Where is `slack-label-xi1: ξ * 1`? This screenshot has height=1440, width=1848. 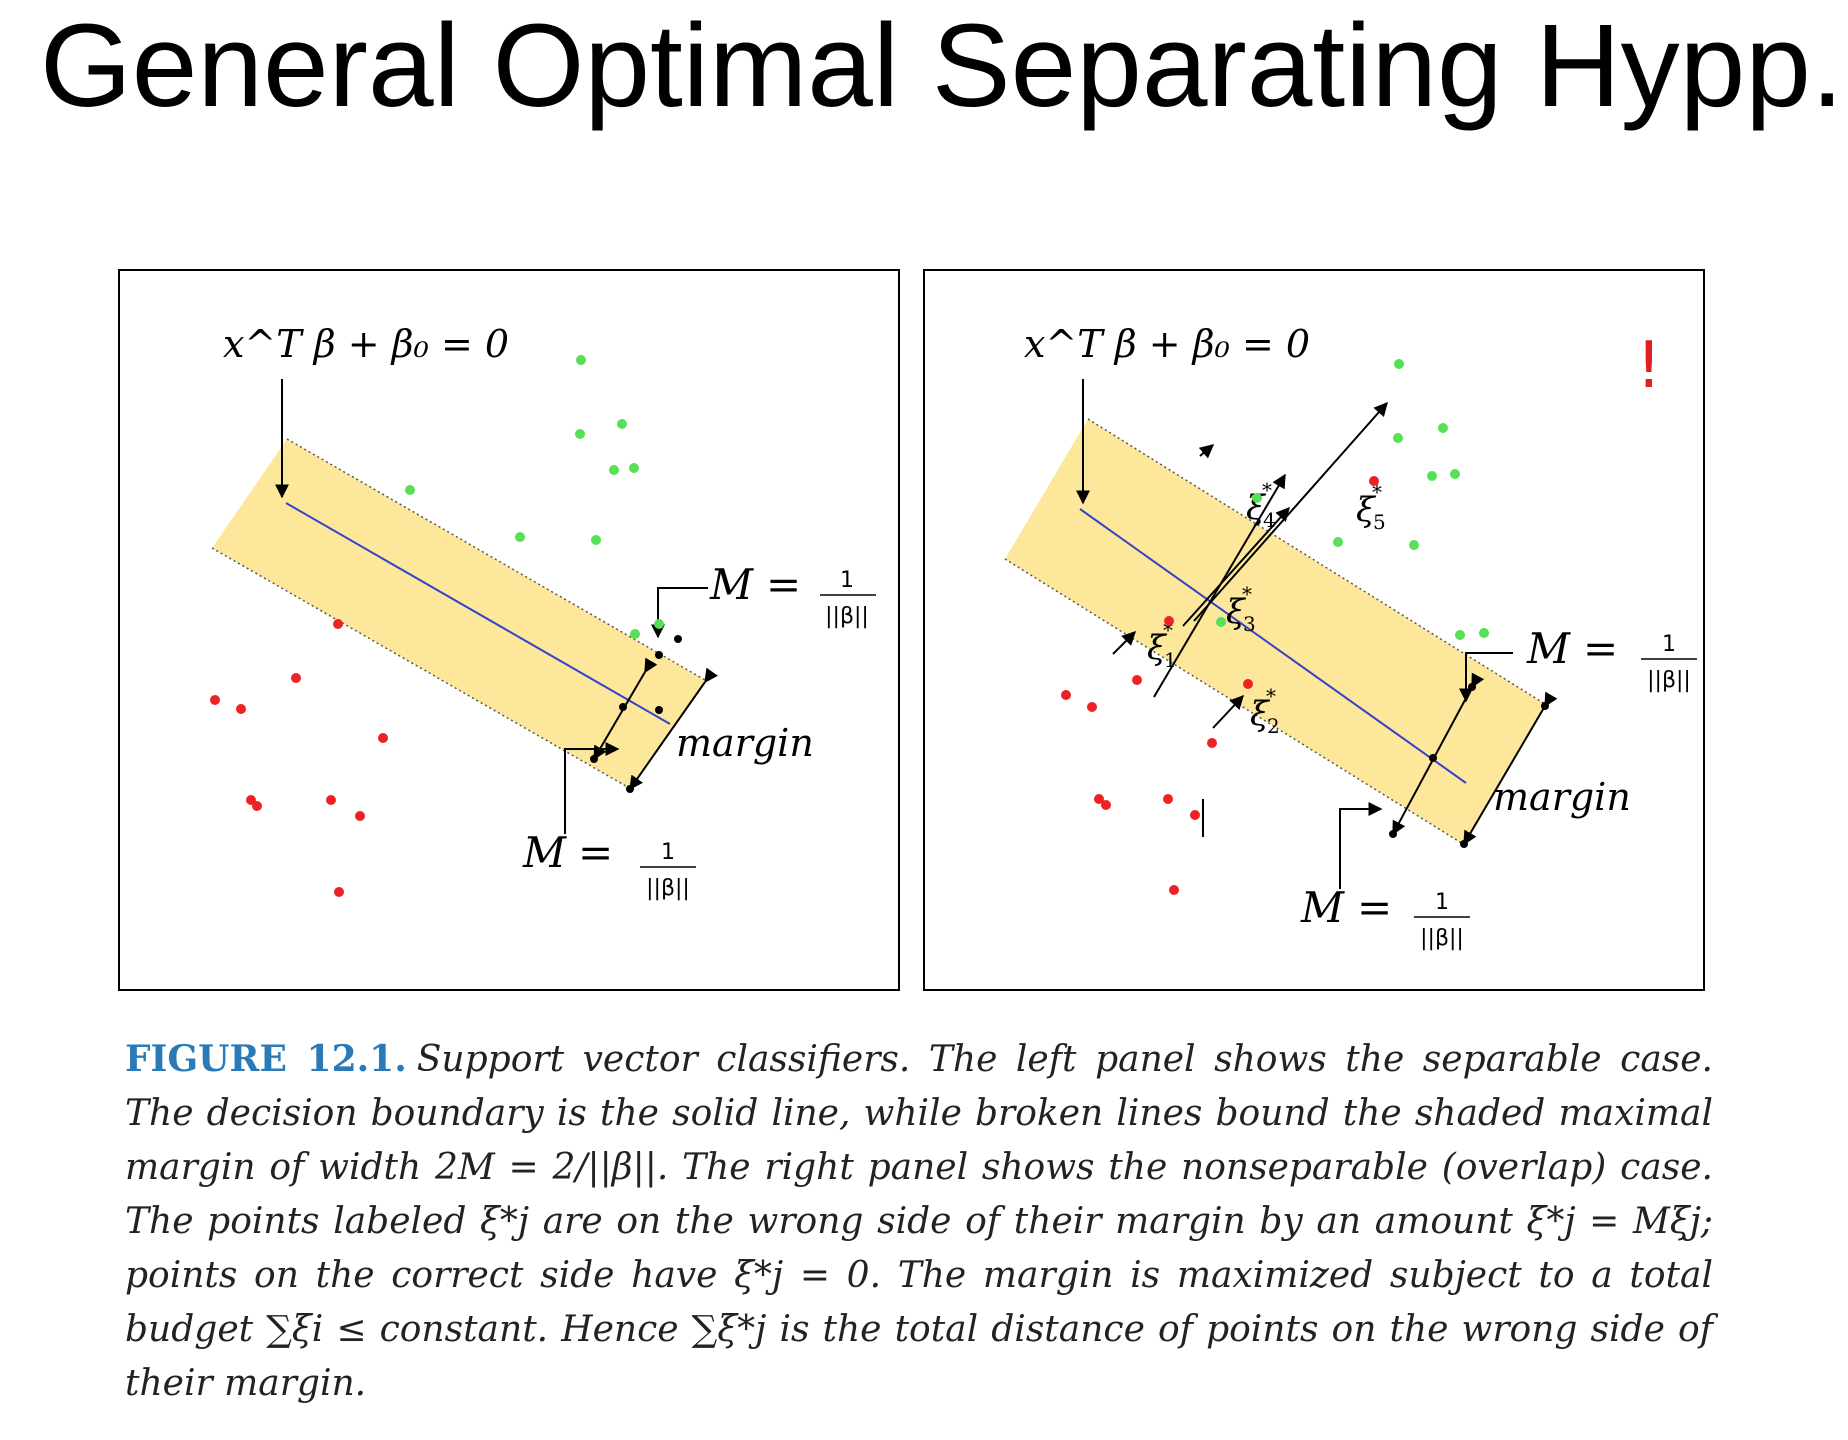 slack-label-xi1: ξ * 1 is located at coordinates (1162, 645).